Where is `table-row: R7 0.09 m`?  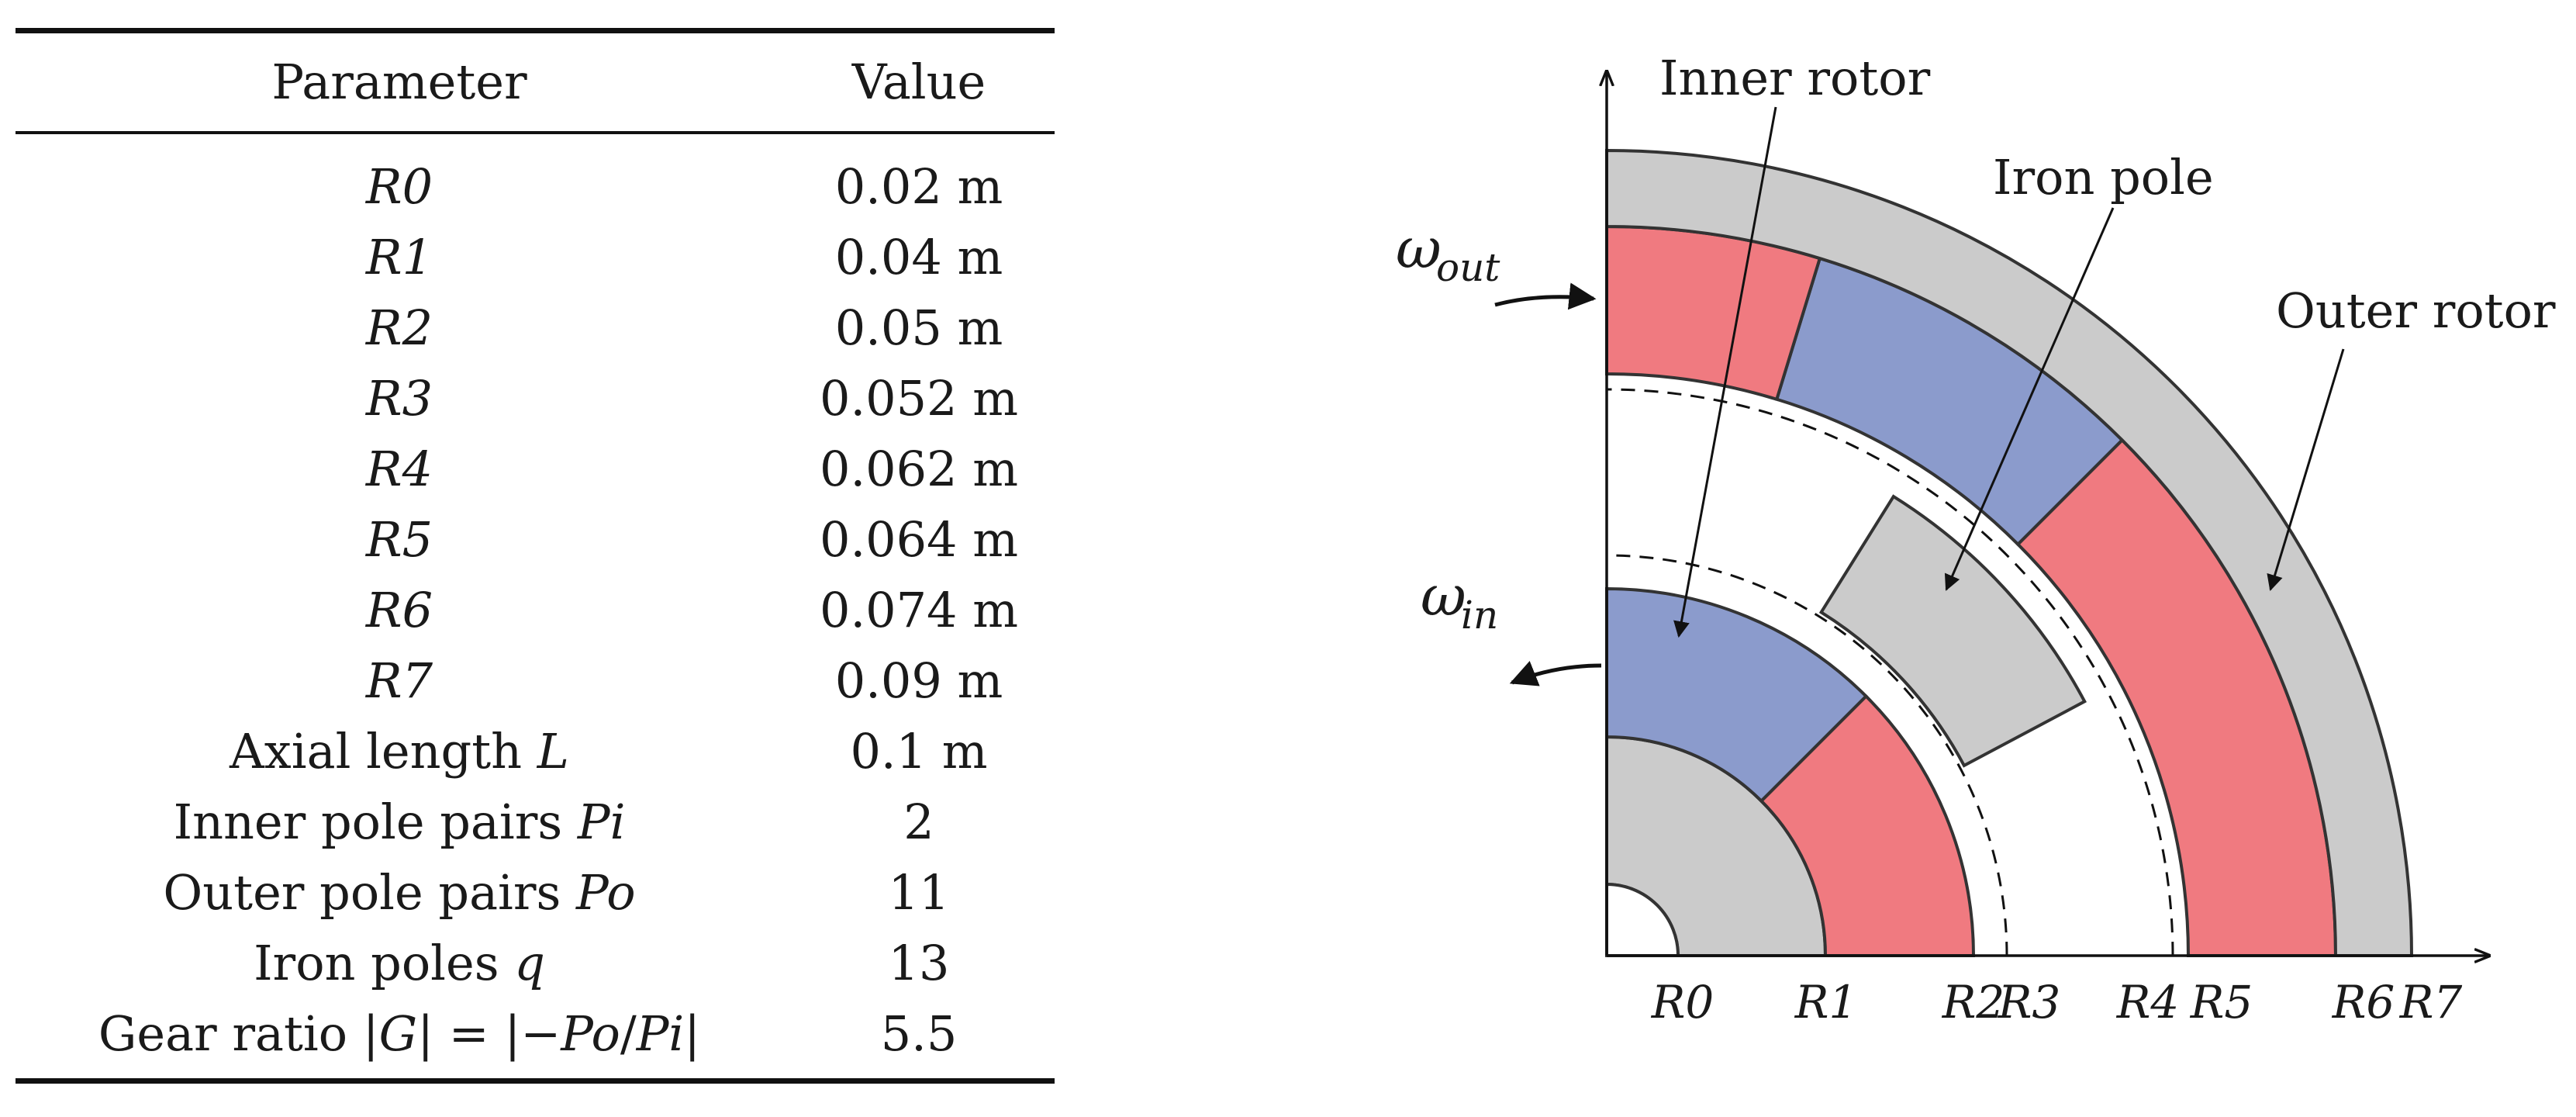 table-row: R7 0.09 m is located at coordinates (535, 681).